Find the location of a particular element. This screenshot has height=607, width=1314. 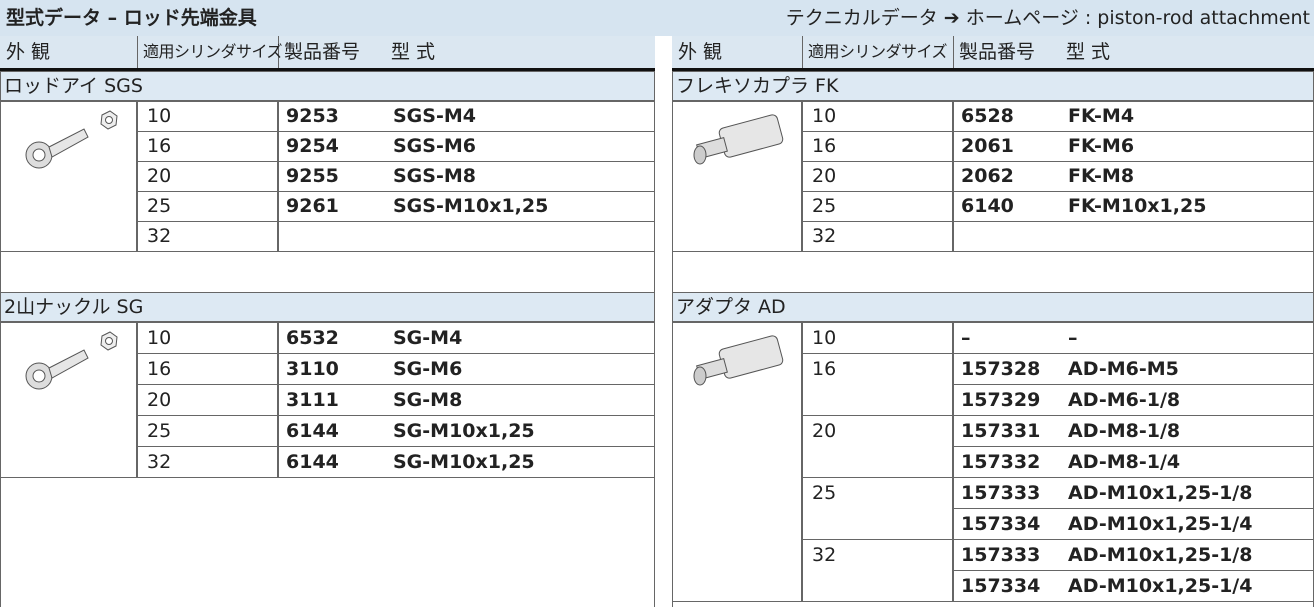

section-name: フレキソカプラ FK is located at coordinates (757, 86).